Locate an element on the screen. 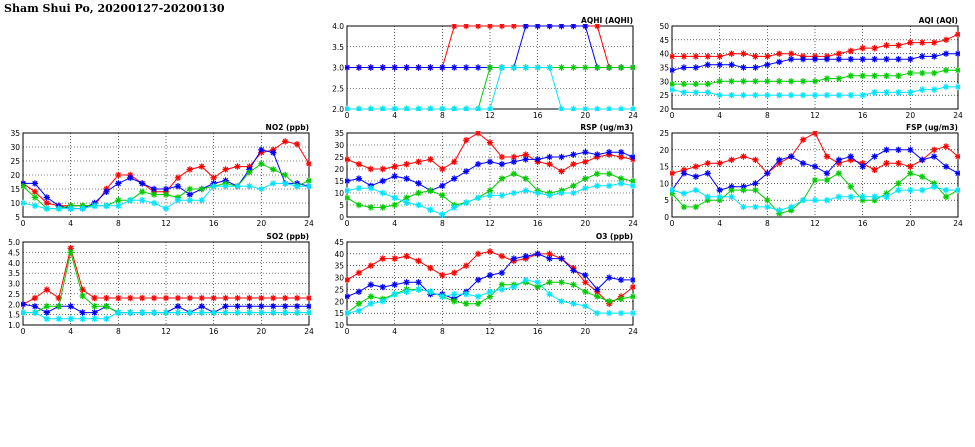 The image size is (975, 447). no2-y-tick-label: 30 is located at coordinates (15, 147).